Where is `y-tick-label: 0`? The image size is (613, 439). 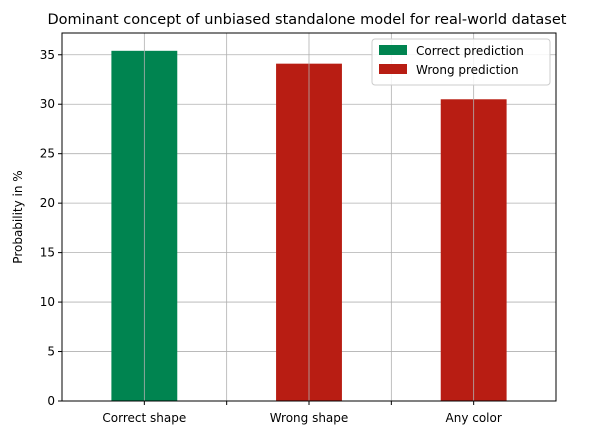
y-tick-label: 0 is located at coordinates (51, 401).